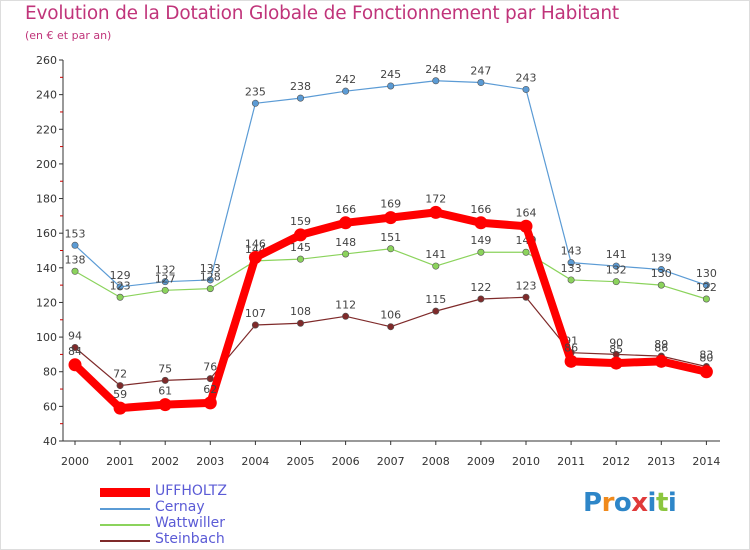 Image resolution: width=750 pixels, height=550 pixels. What do you see at coordinates (616, 342) in the screenshot?
I see `data-label-steinbach: 90` at bounding box center [616, 342].